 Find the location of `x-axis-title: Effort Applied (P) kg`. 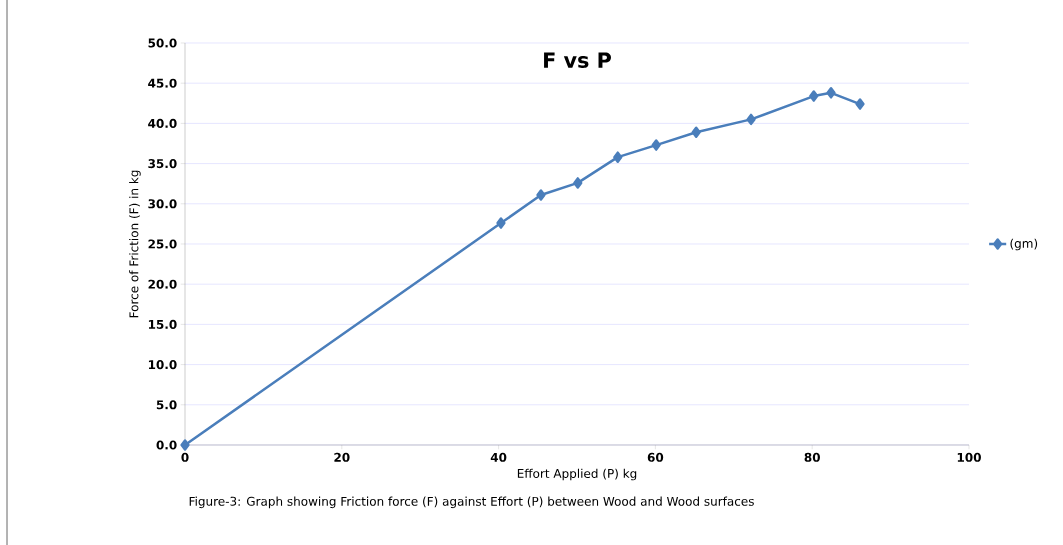

x-axis-title: Effort Applied (P) kg is located at coordinates (577, 474).